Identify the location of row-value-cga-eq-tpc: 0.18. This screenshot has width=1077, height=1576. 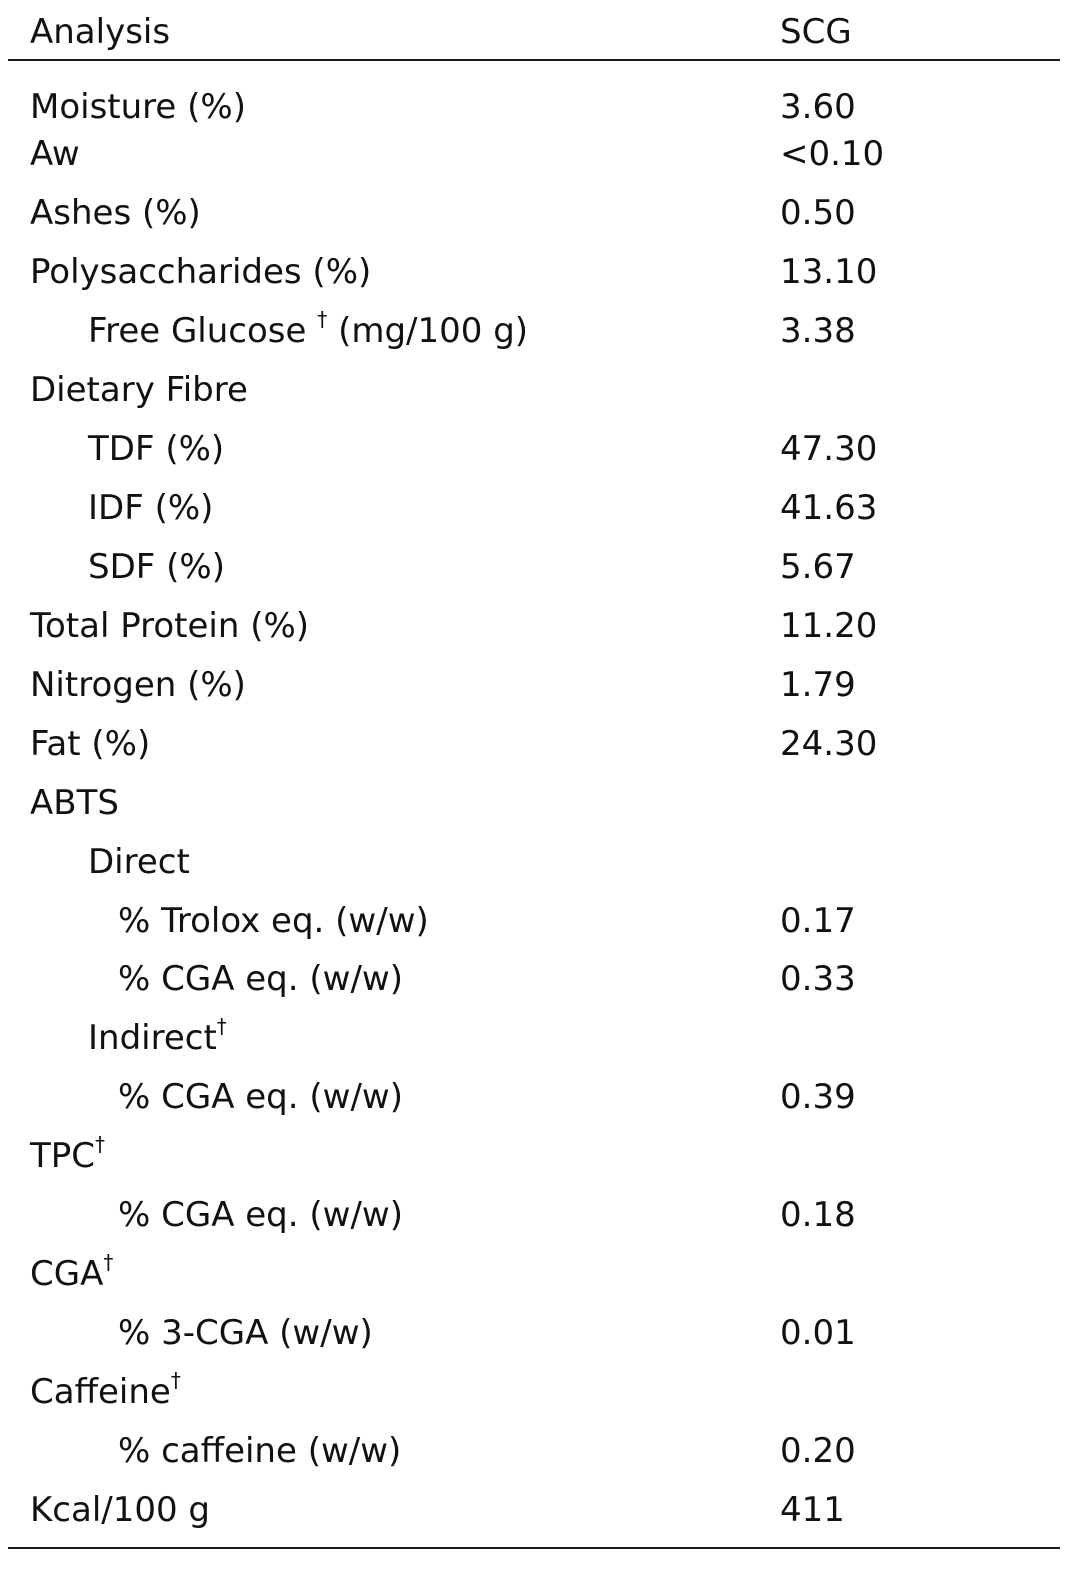
(818, 1215).